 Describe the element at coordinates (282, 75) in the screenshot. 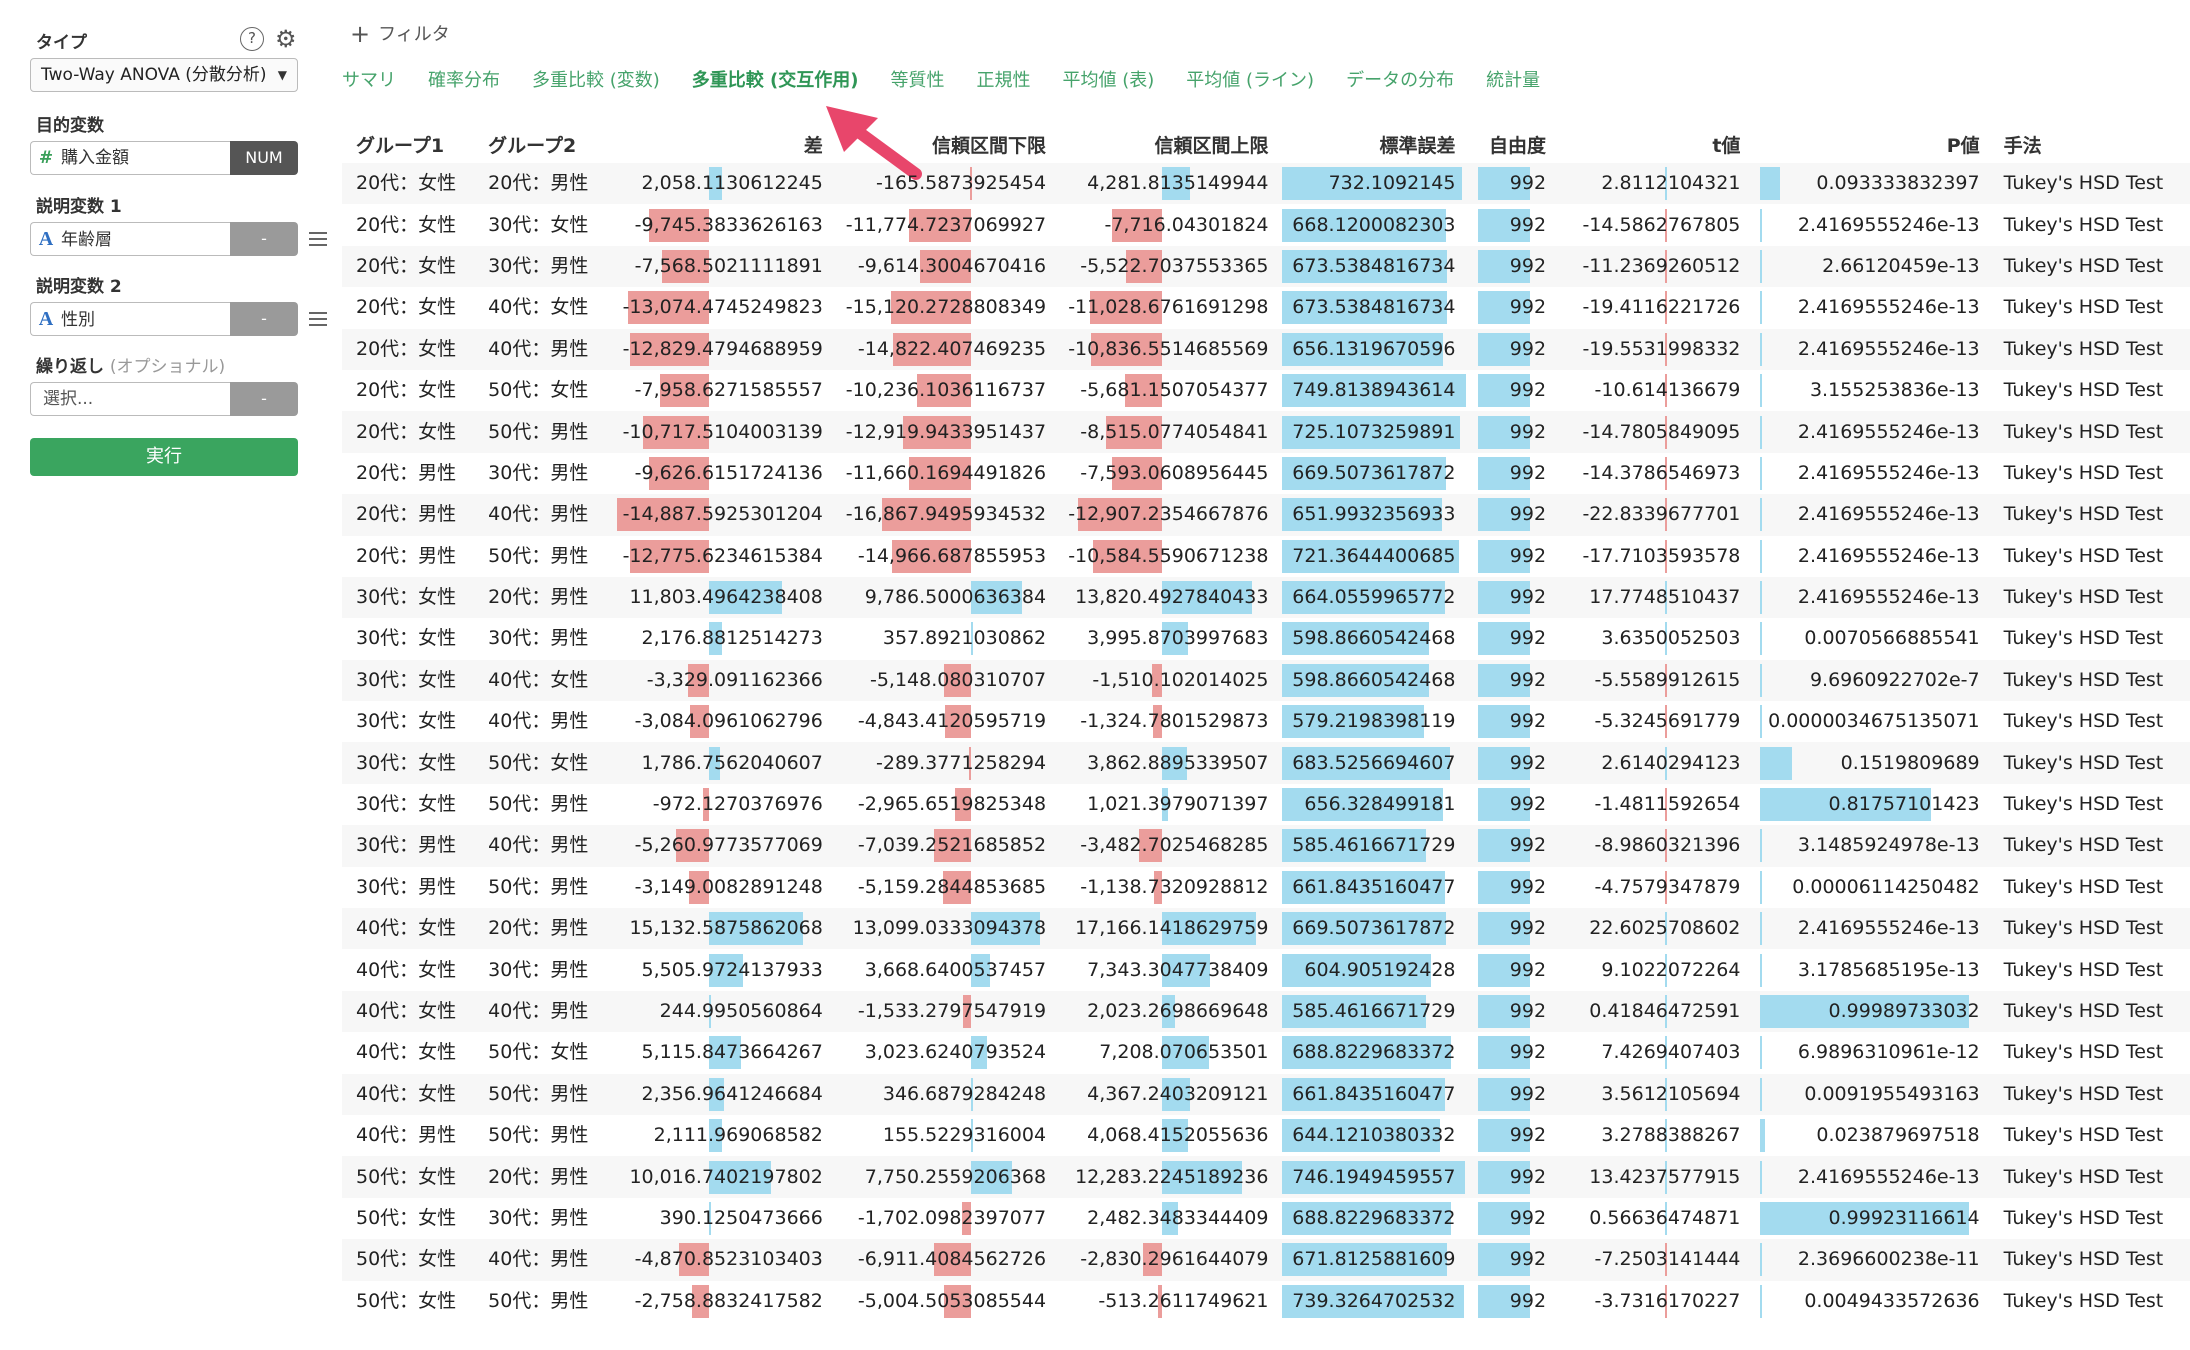

I see `caret-down-icon: ▼` at that location.